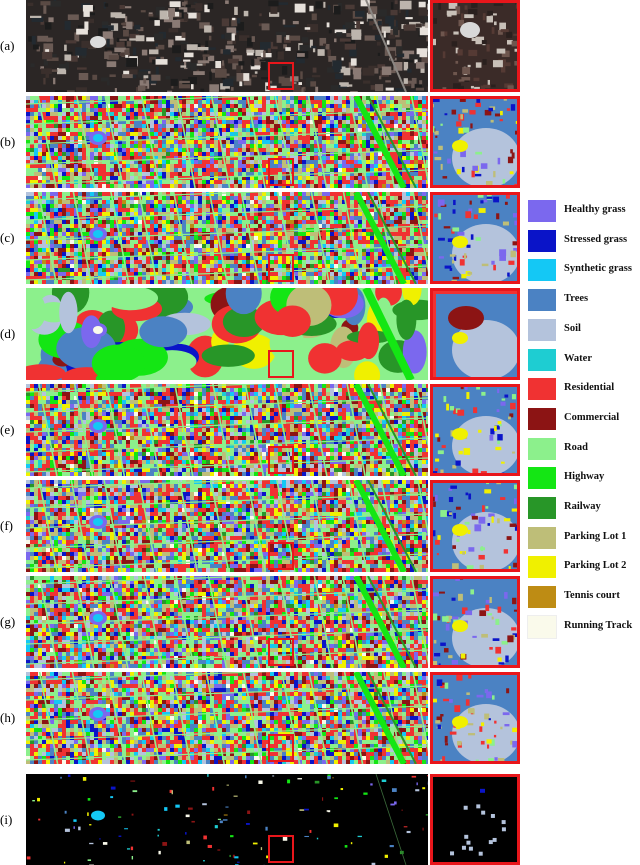  Describe the element at coordinates (598, 625) in the screenshot. I see `legend-label: Running Track` at that location.